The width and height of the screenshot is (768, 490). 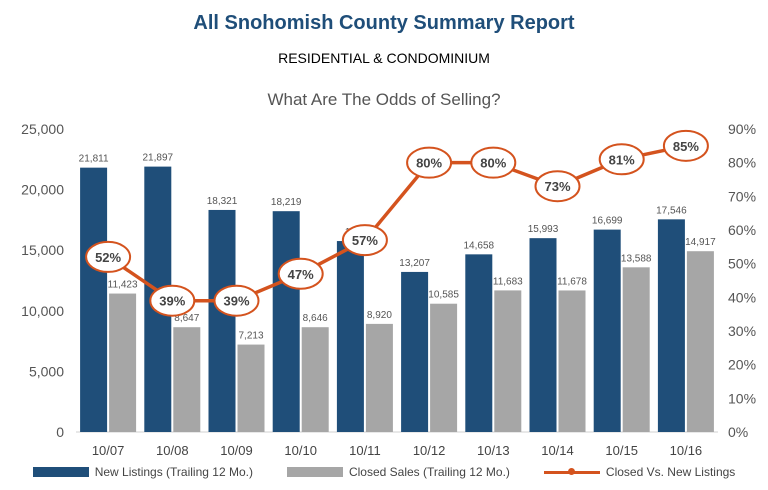 I want to click on legend-item-new-listings: New Listings (Trailing 12 Mo.), so click(x=142, y=472).